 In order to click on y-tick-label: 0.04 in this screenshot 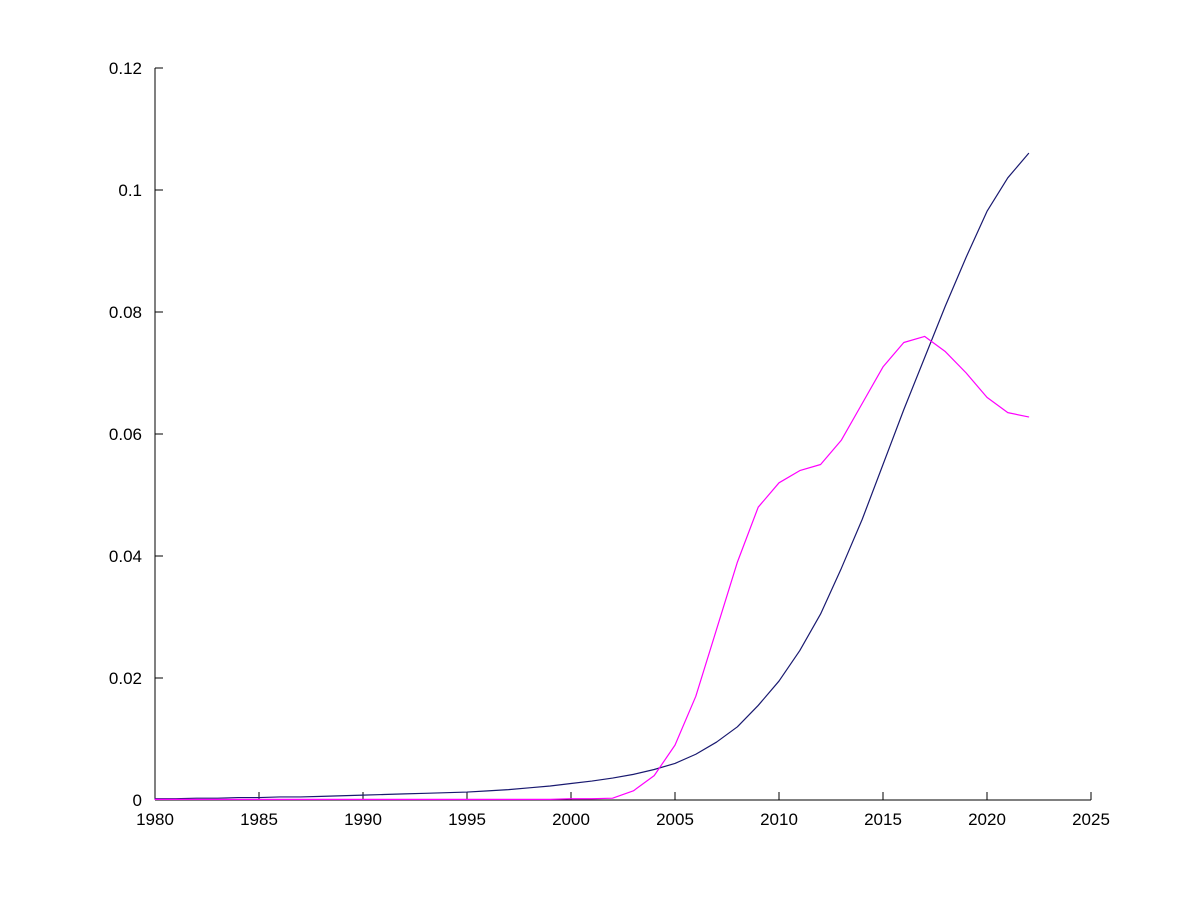, I will do `click(125, 556)`.